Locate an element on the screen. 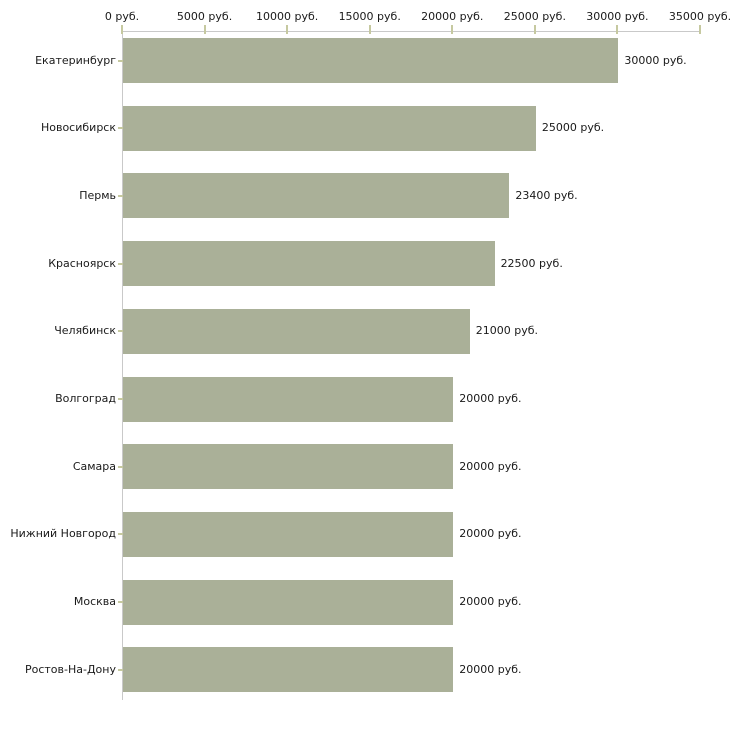 The height and width of the screenshot is (730, 730). category-label: Москва is located at coordinates (94, 602).